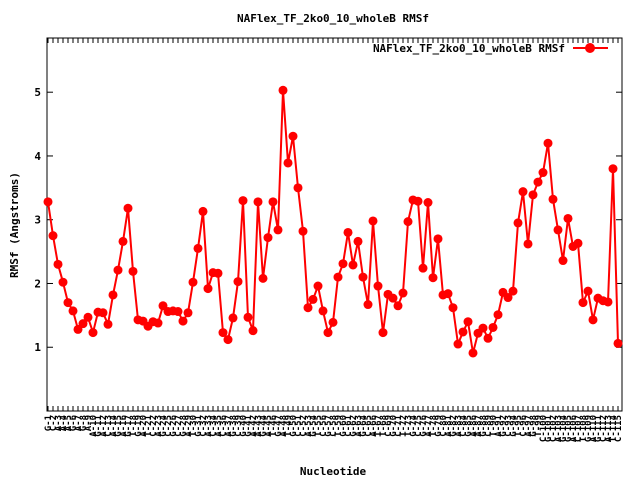 The image size is (640, 480). What do you see at coordinates (284, 426) in the screenshot?
I see `x-tick-label: A-48` at bounding box center [284, 426].